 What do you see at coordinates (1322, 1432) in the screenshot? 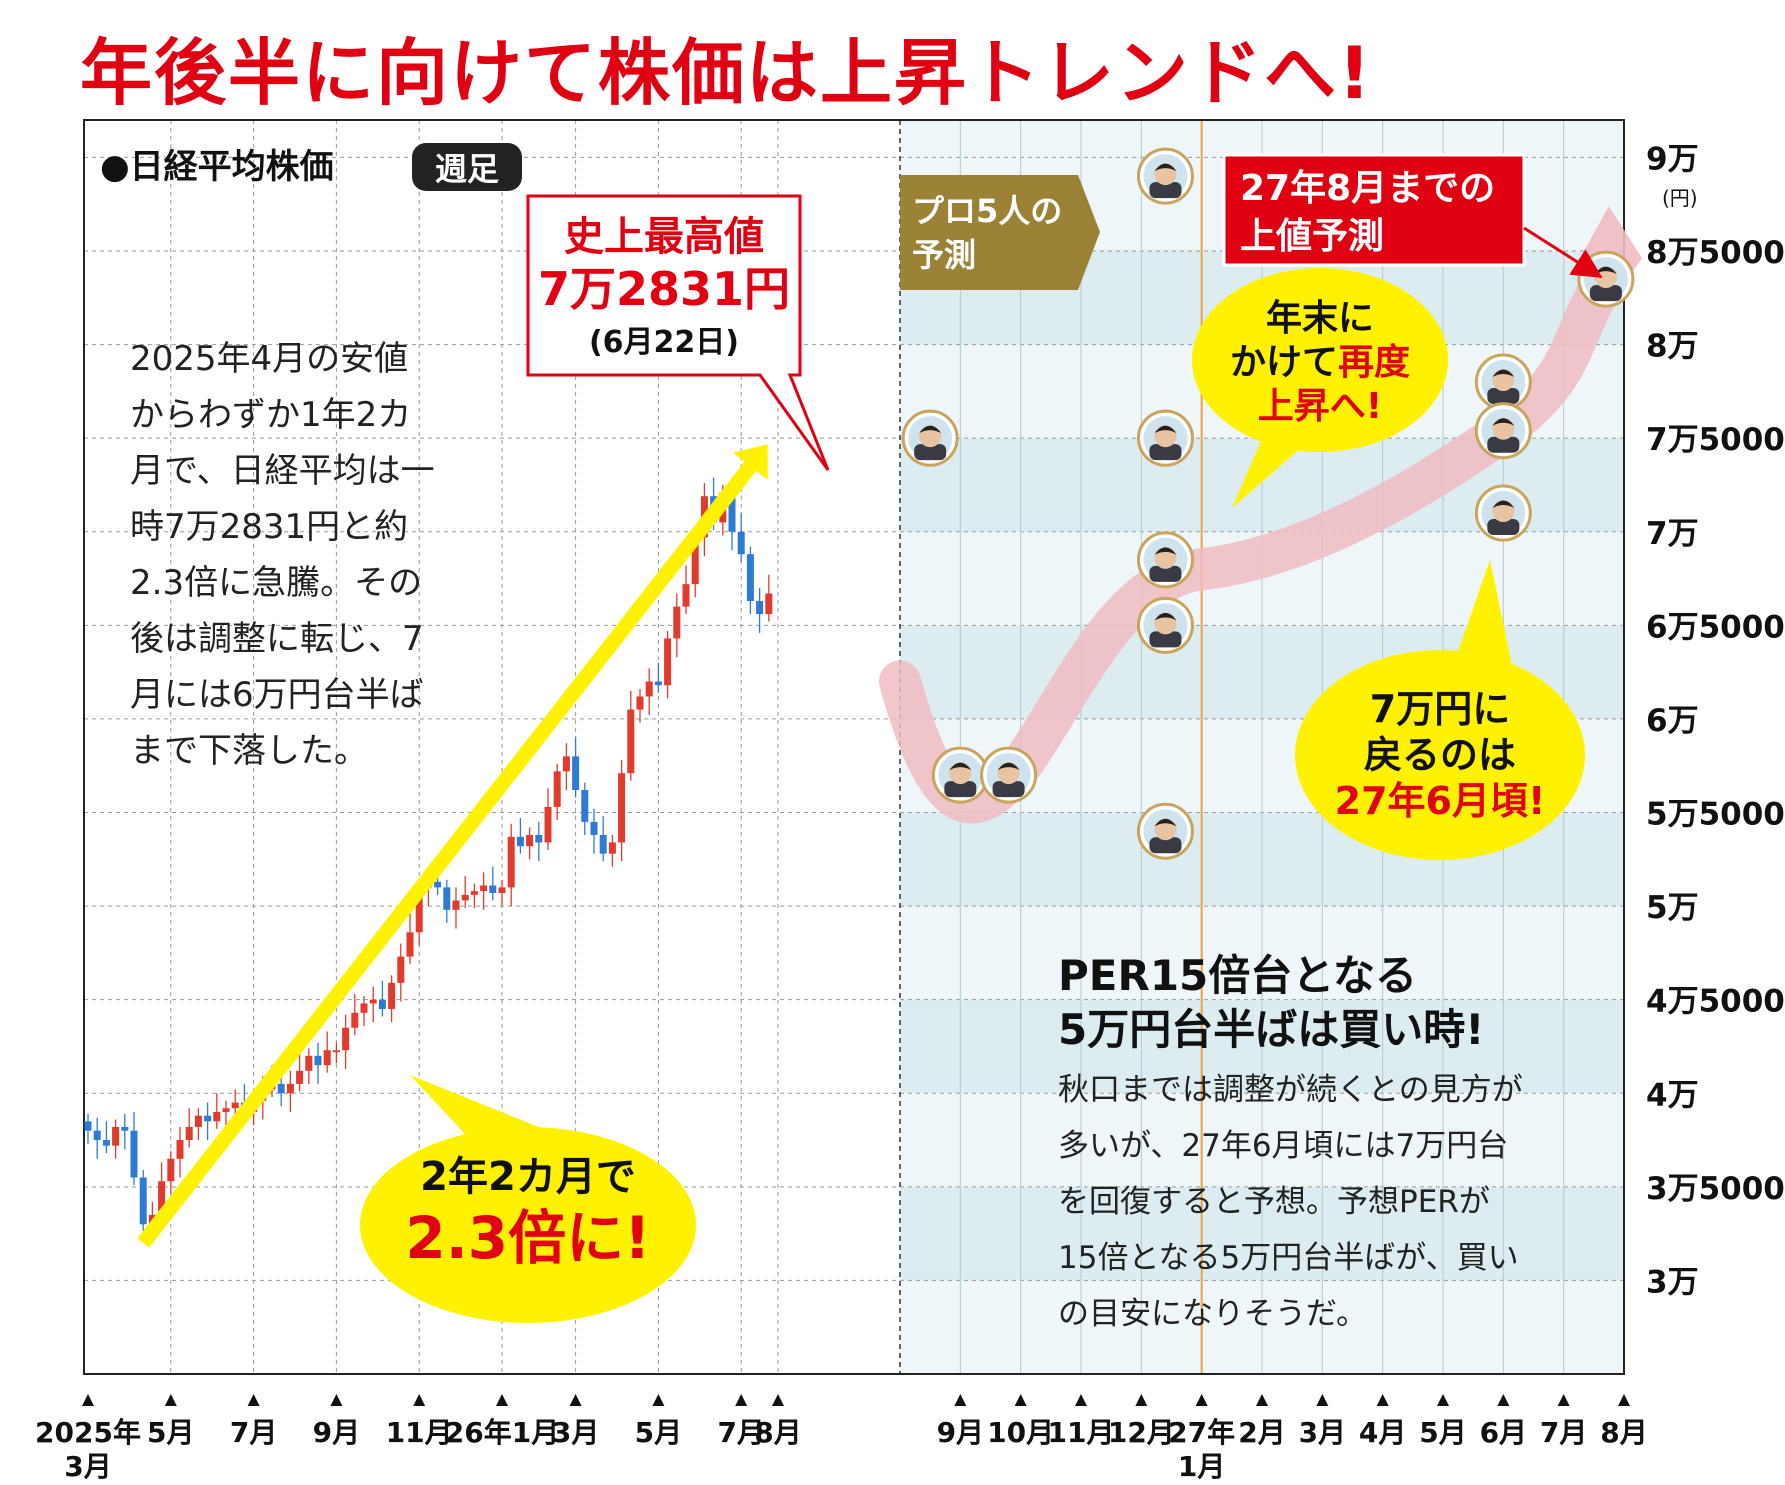
I see `x-tick-label: 3月` at bounding box center [1322, 1432].